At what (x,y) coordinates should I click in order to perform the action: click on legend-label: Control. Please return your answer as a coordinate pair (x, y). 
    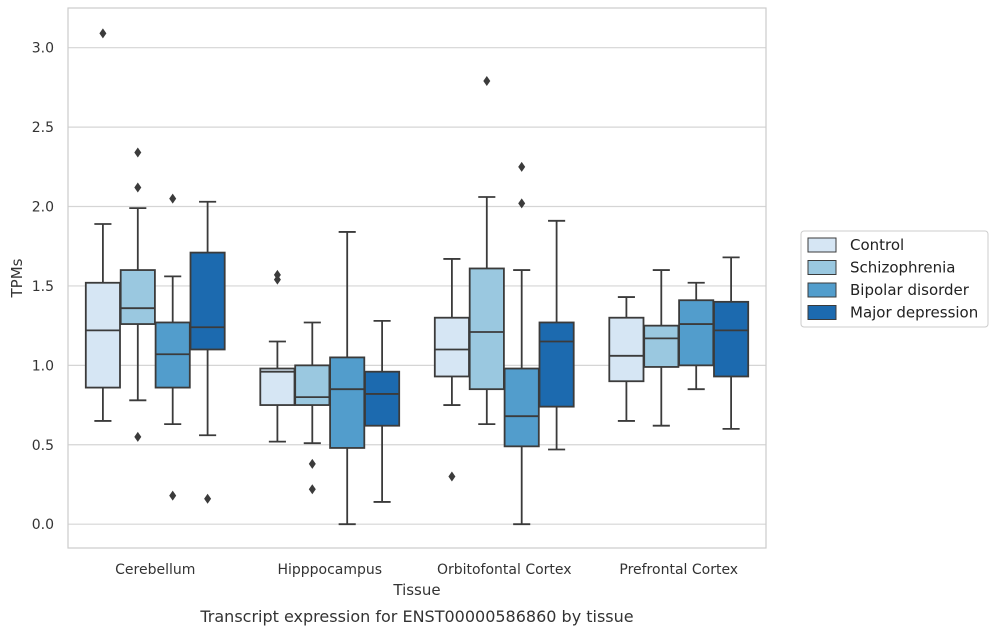
    Looking at the image, I should click on (877, 245).